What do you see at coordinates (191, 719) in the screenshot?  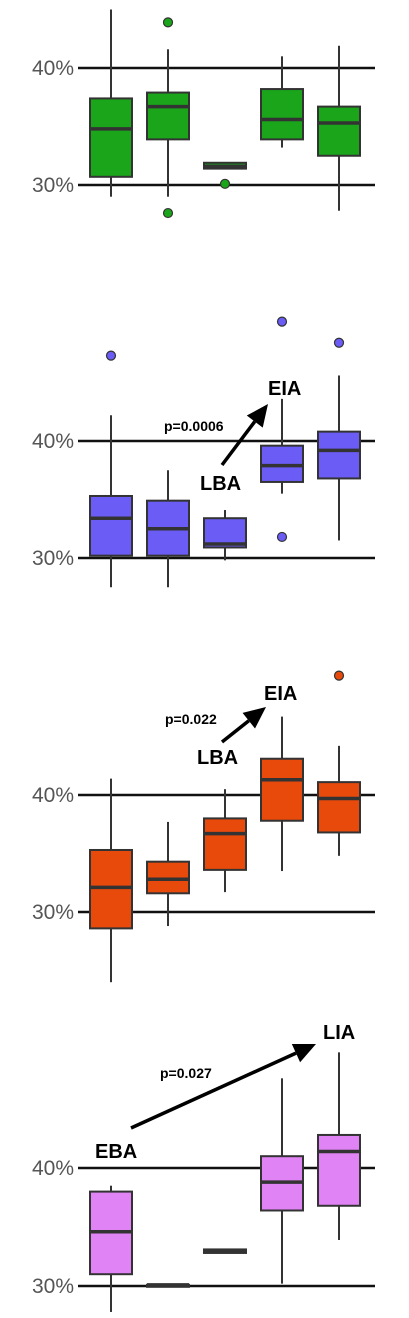 I see `p-value-label: p=0.022` at bounding box center [191, 719].